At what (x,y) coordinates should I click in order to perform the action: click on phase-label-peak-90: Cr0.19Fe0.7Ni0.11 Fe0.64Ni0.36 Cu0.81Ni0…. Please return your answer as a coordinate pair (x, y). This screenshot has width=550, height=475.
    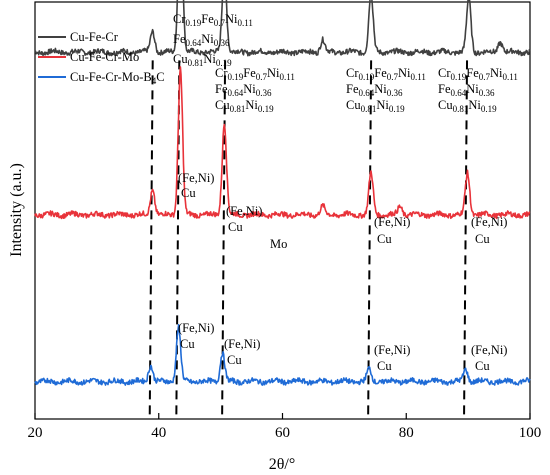
    Looking at the image, I should click on (478, 90).